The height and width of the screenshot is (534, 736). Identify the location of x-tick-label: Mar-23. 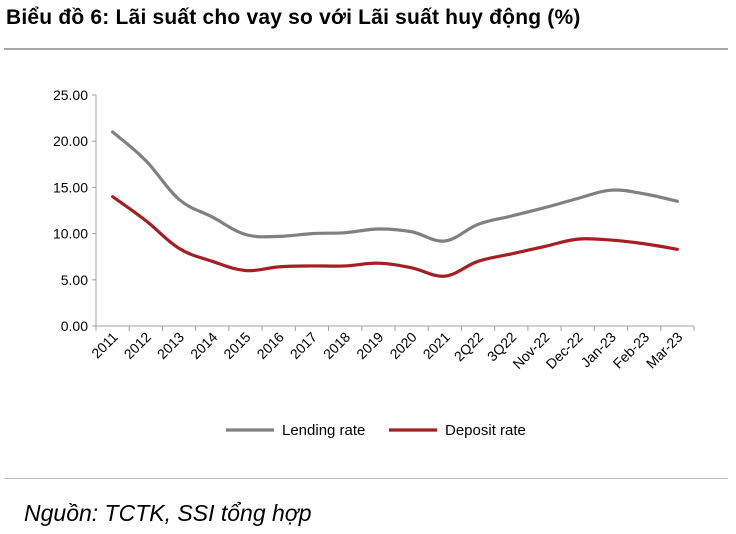
(664, 350).